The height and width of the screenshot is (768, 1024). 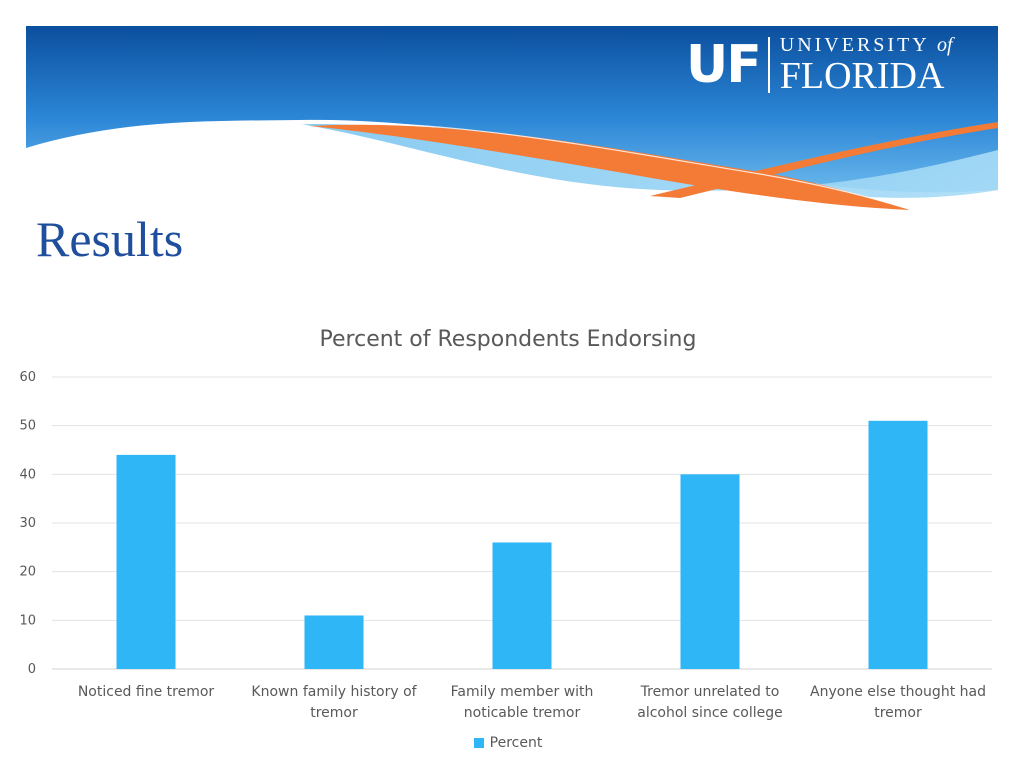 What do you see at coordinates (522, 713) in the screenshot?
I see `x-category-label-line: noticable tremor` at bounding box center [522, 713].